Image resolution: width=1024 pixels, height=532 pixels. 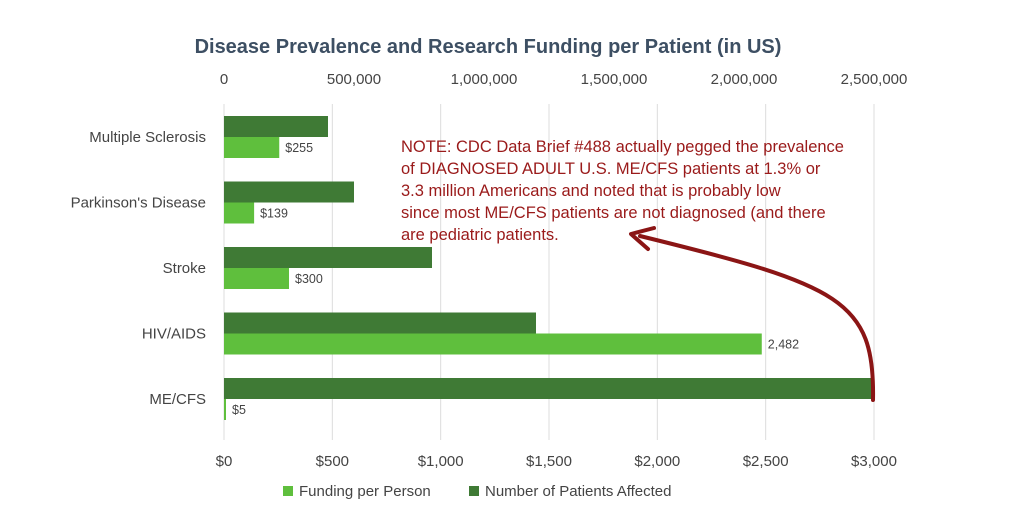 I want to click on bottom-tick-label: $1,000, so click(x=441, y=461).